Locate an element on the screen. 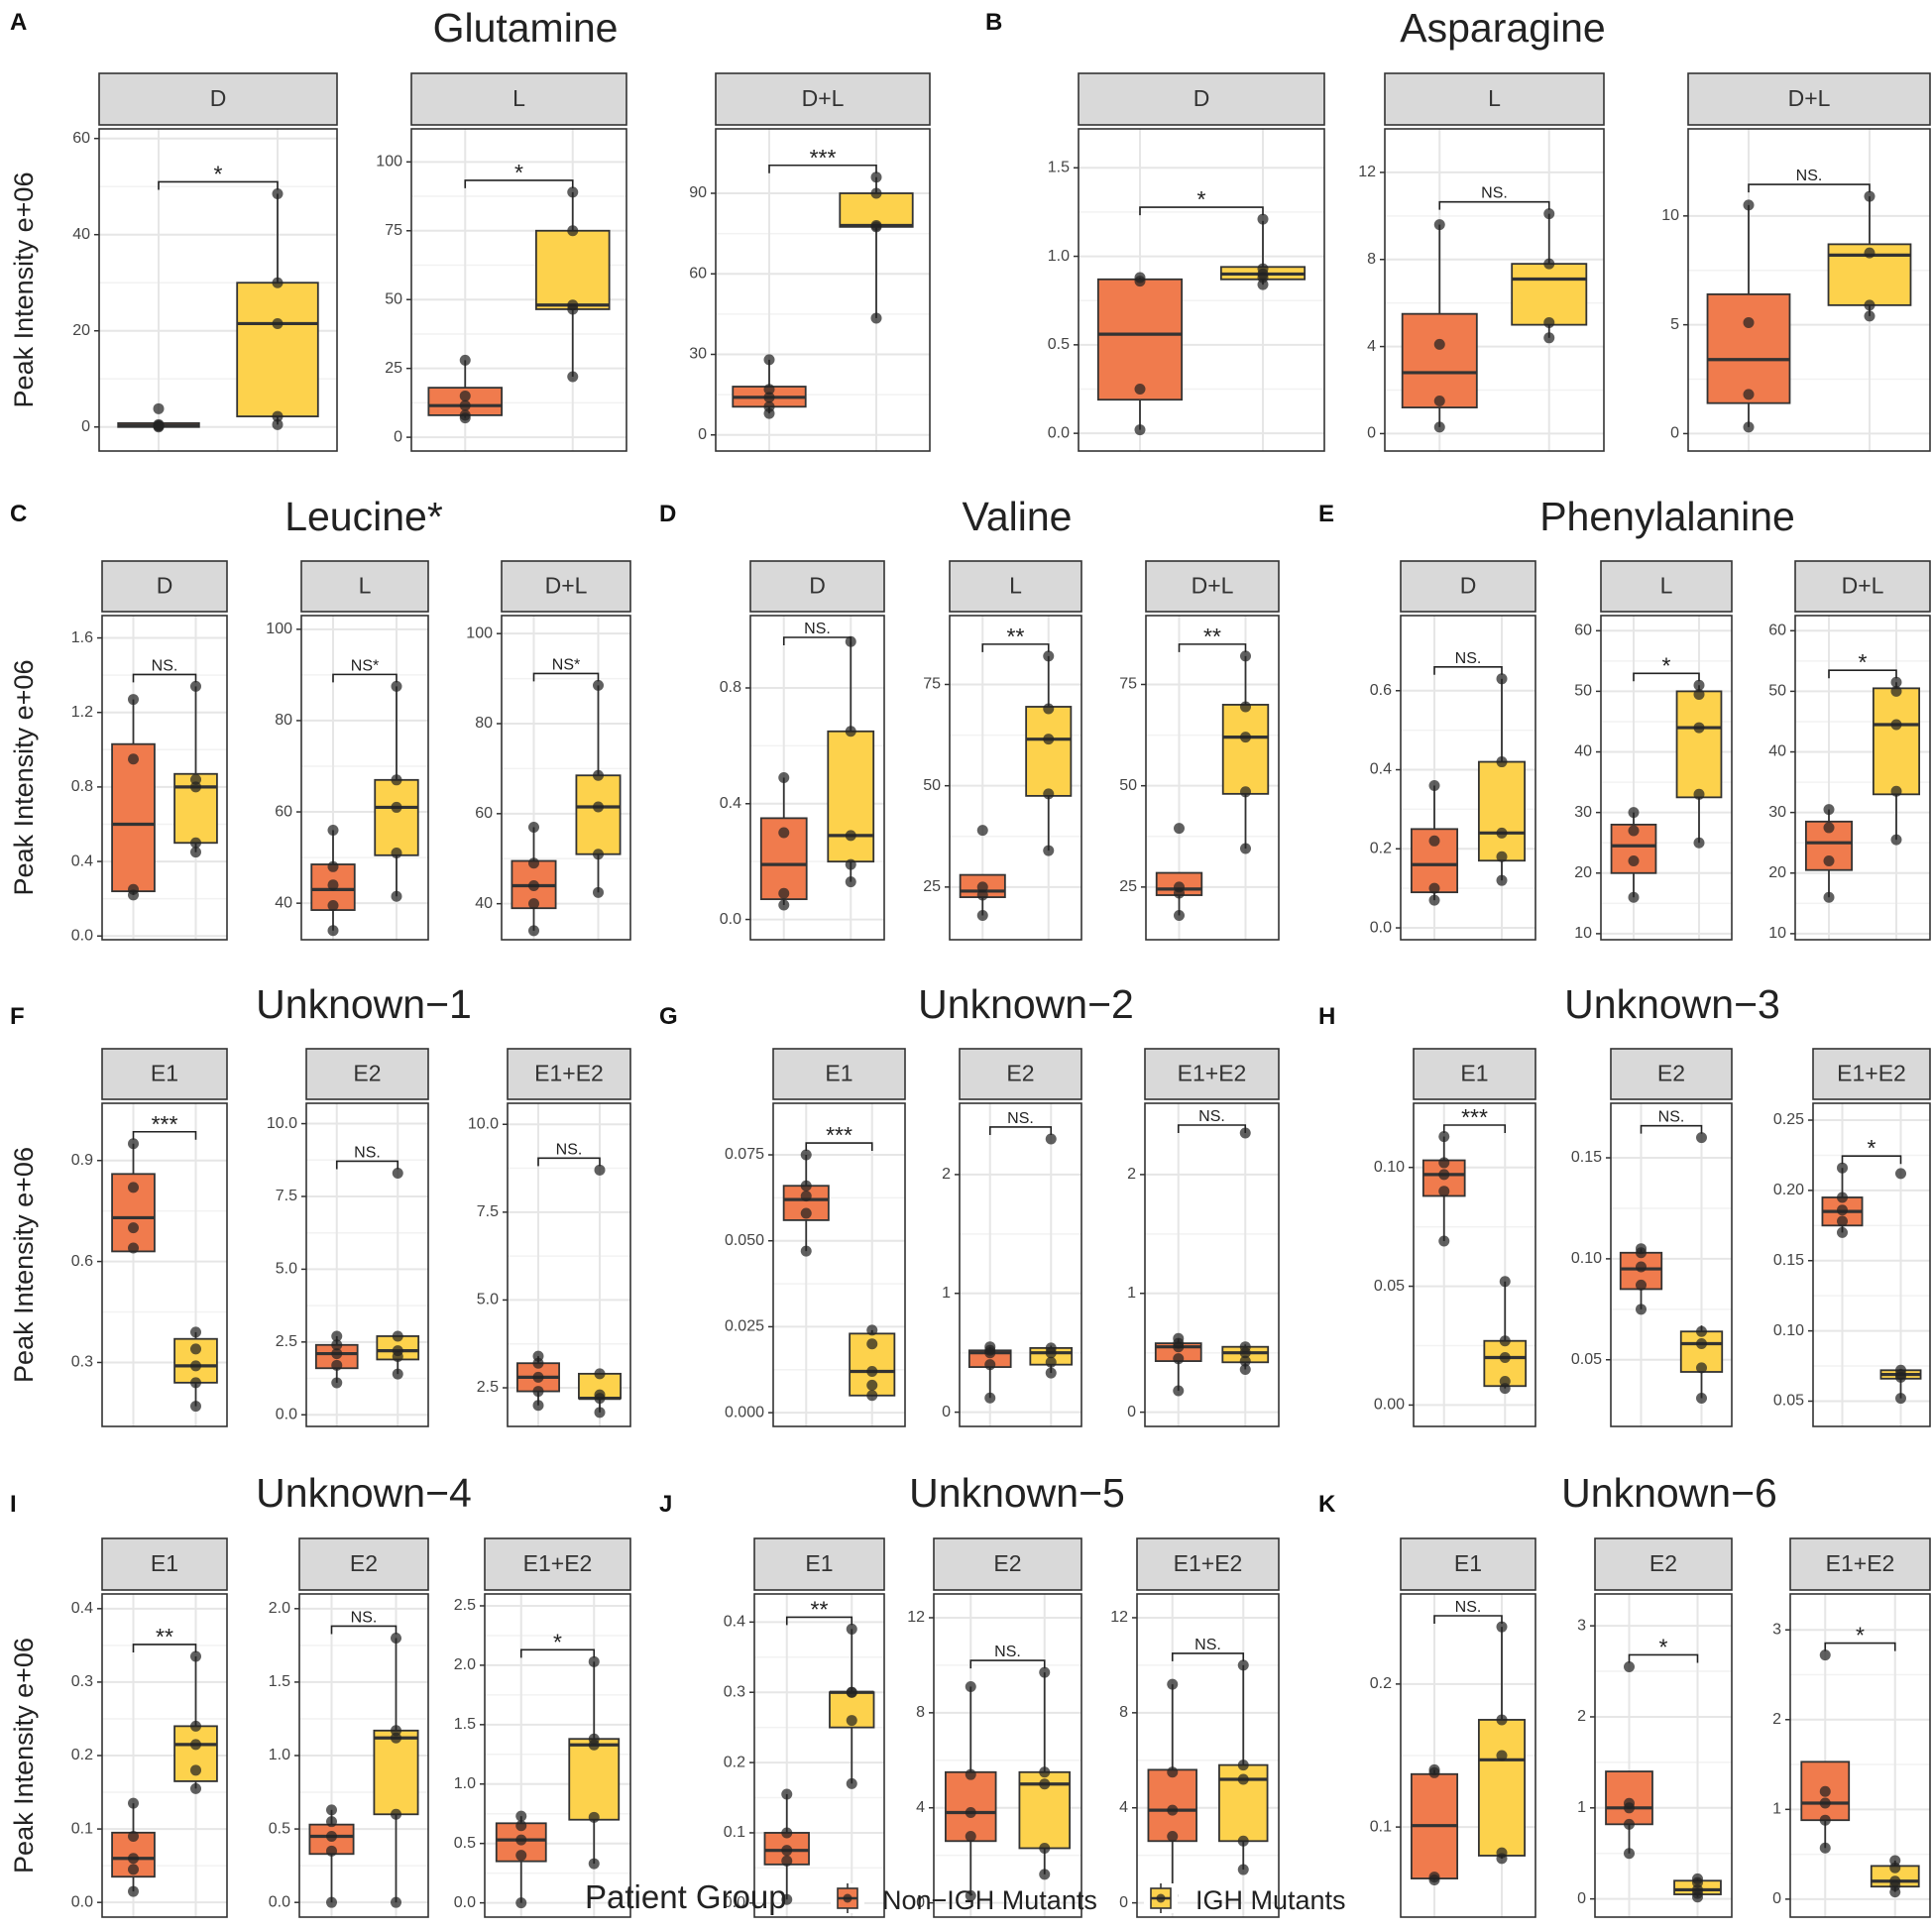  facet-F-E1+E2: E1+E2 2.5 5.0 7.5 10.0 NS. is located at coordinates (549, 1237).